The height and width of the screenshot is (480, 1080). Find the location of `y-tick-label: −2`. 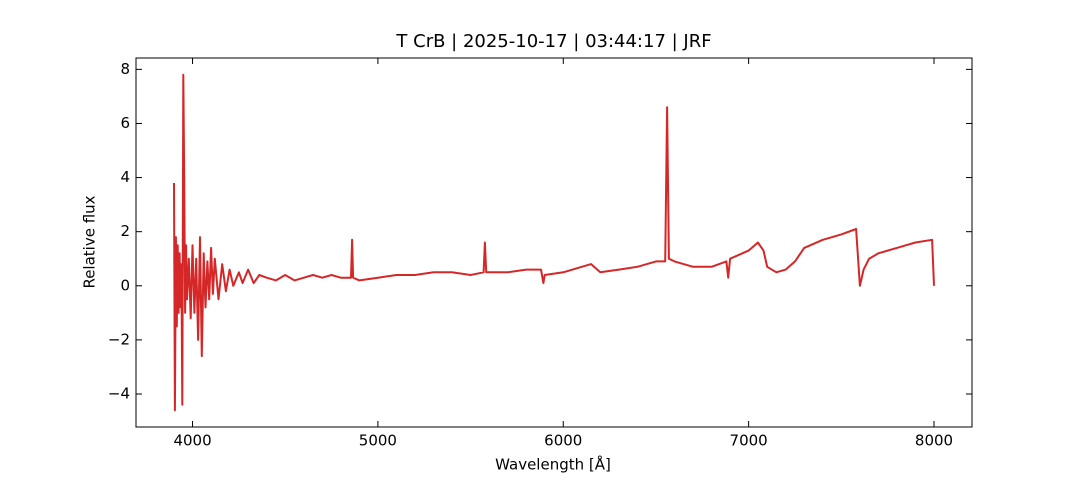

y-tick-label: −2 is located at coordinates (119, 339).